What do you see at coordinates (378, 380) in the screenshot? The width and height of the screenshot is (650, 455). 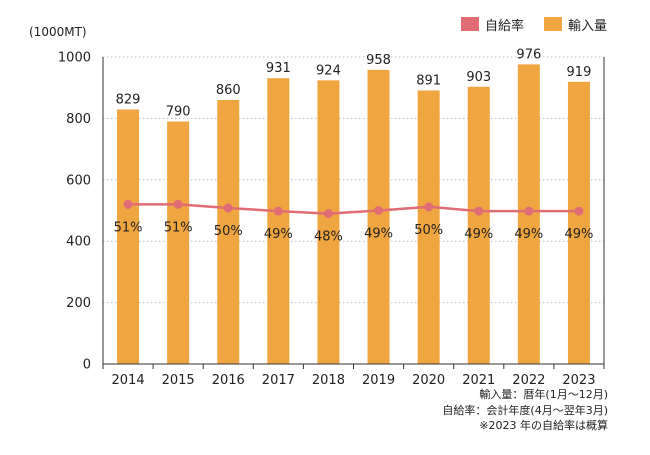 I see `x-tick-label: 2019` at bounding box center [378, 380].